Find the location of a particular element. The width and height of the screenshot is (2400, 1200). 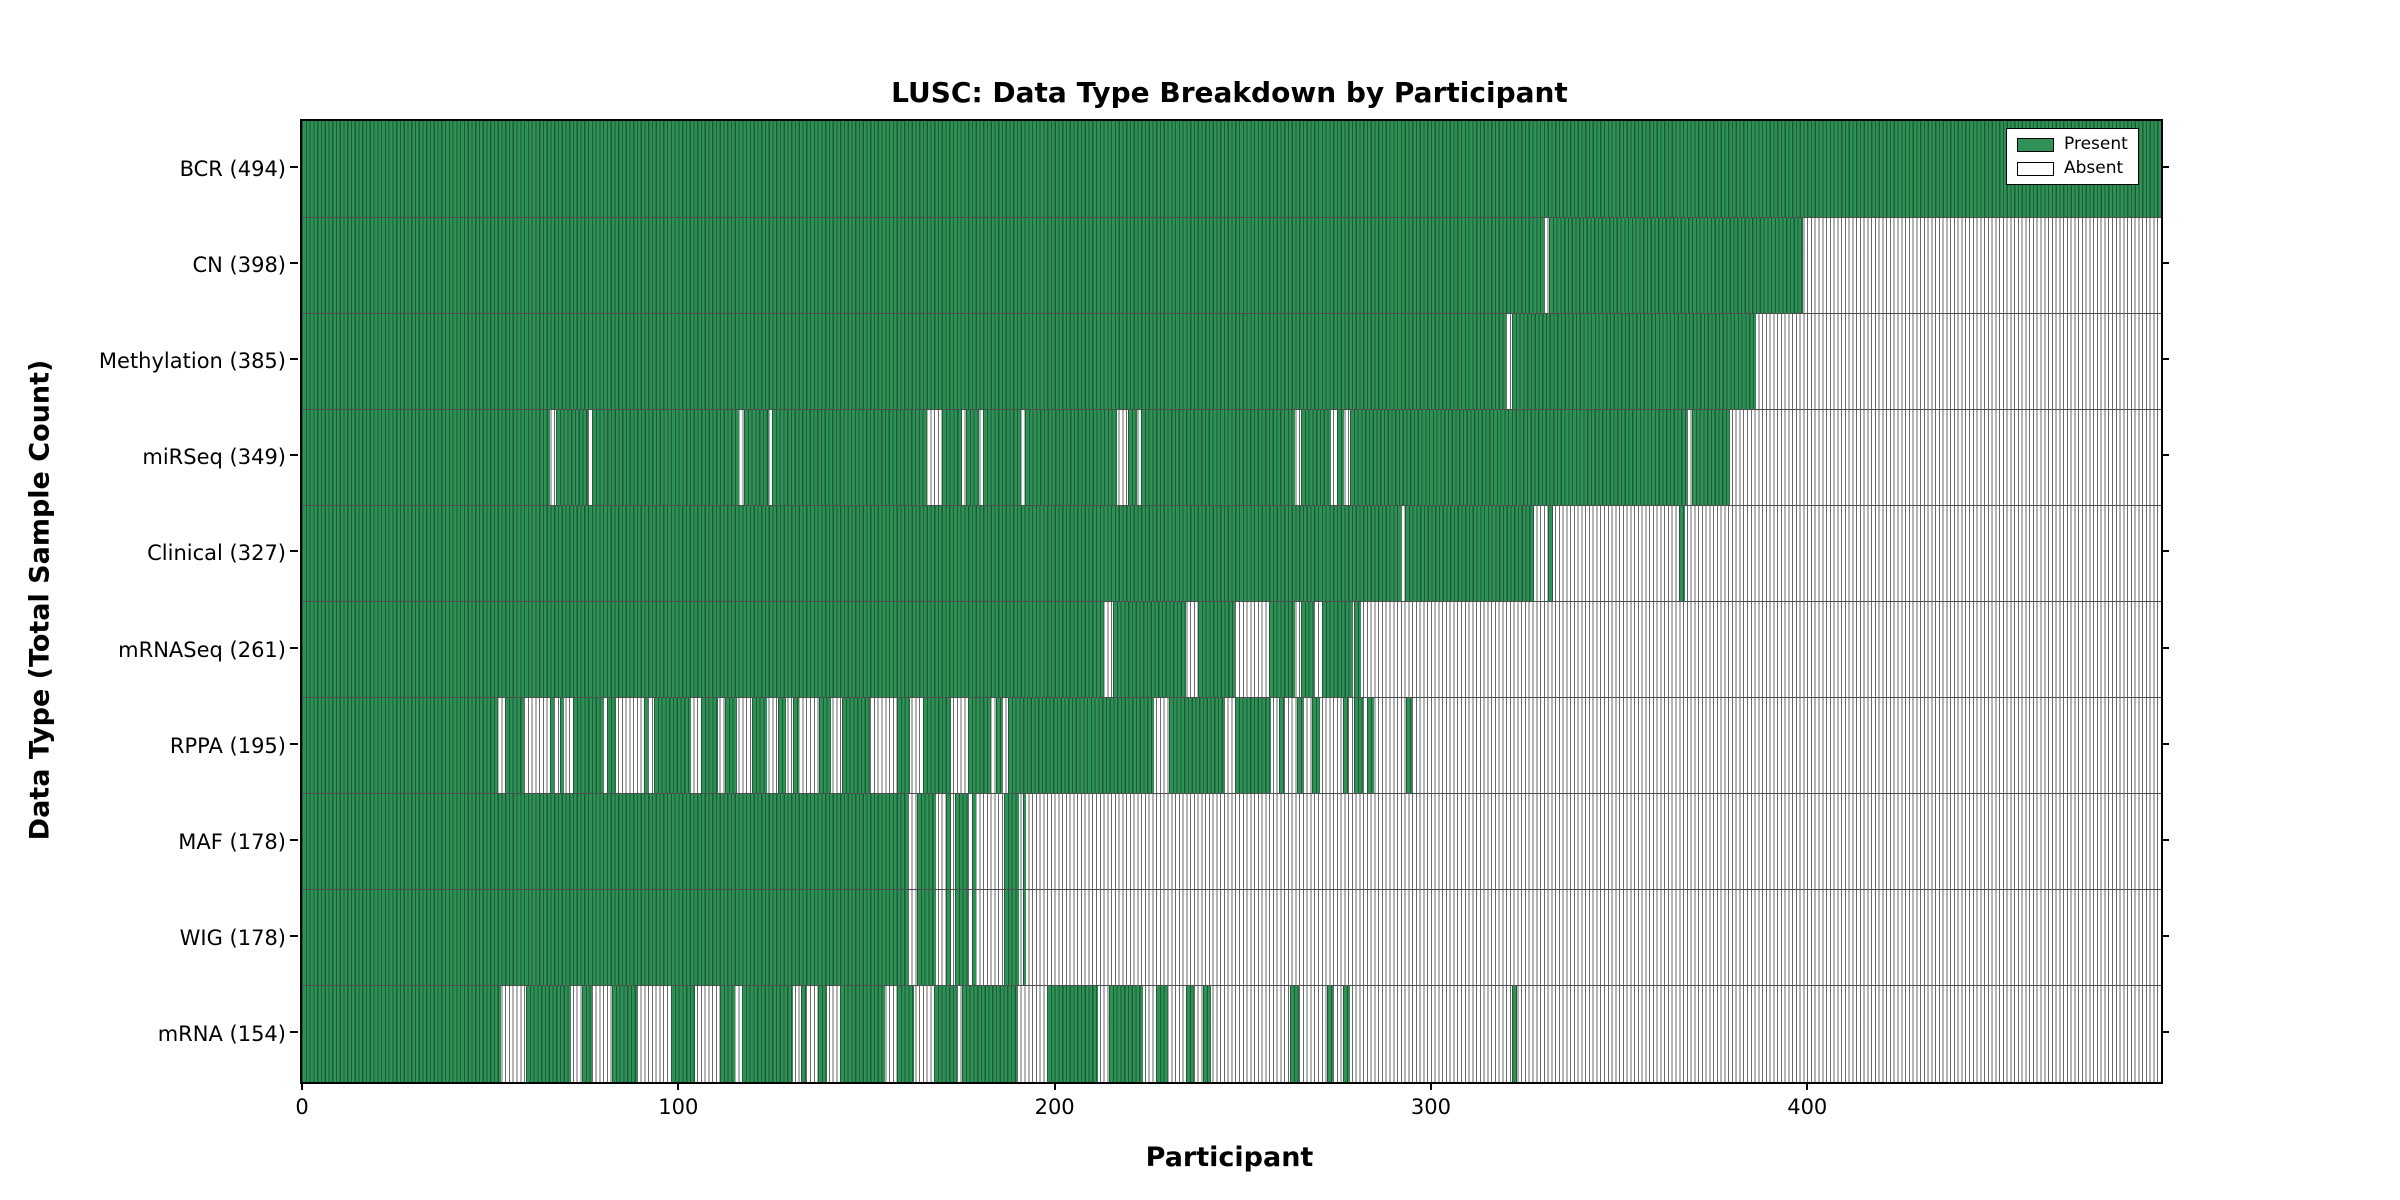

legend: Present Absent is located at coordinates (2072, 156).